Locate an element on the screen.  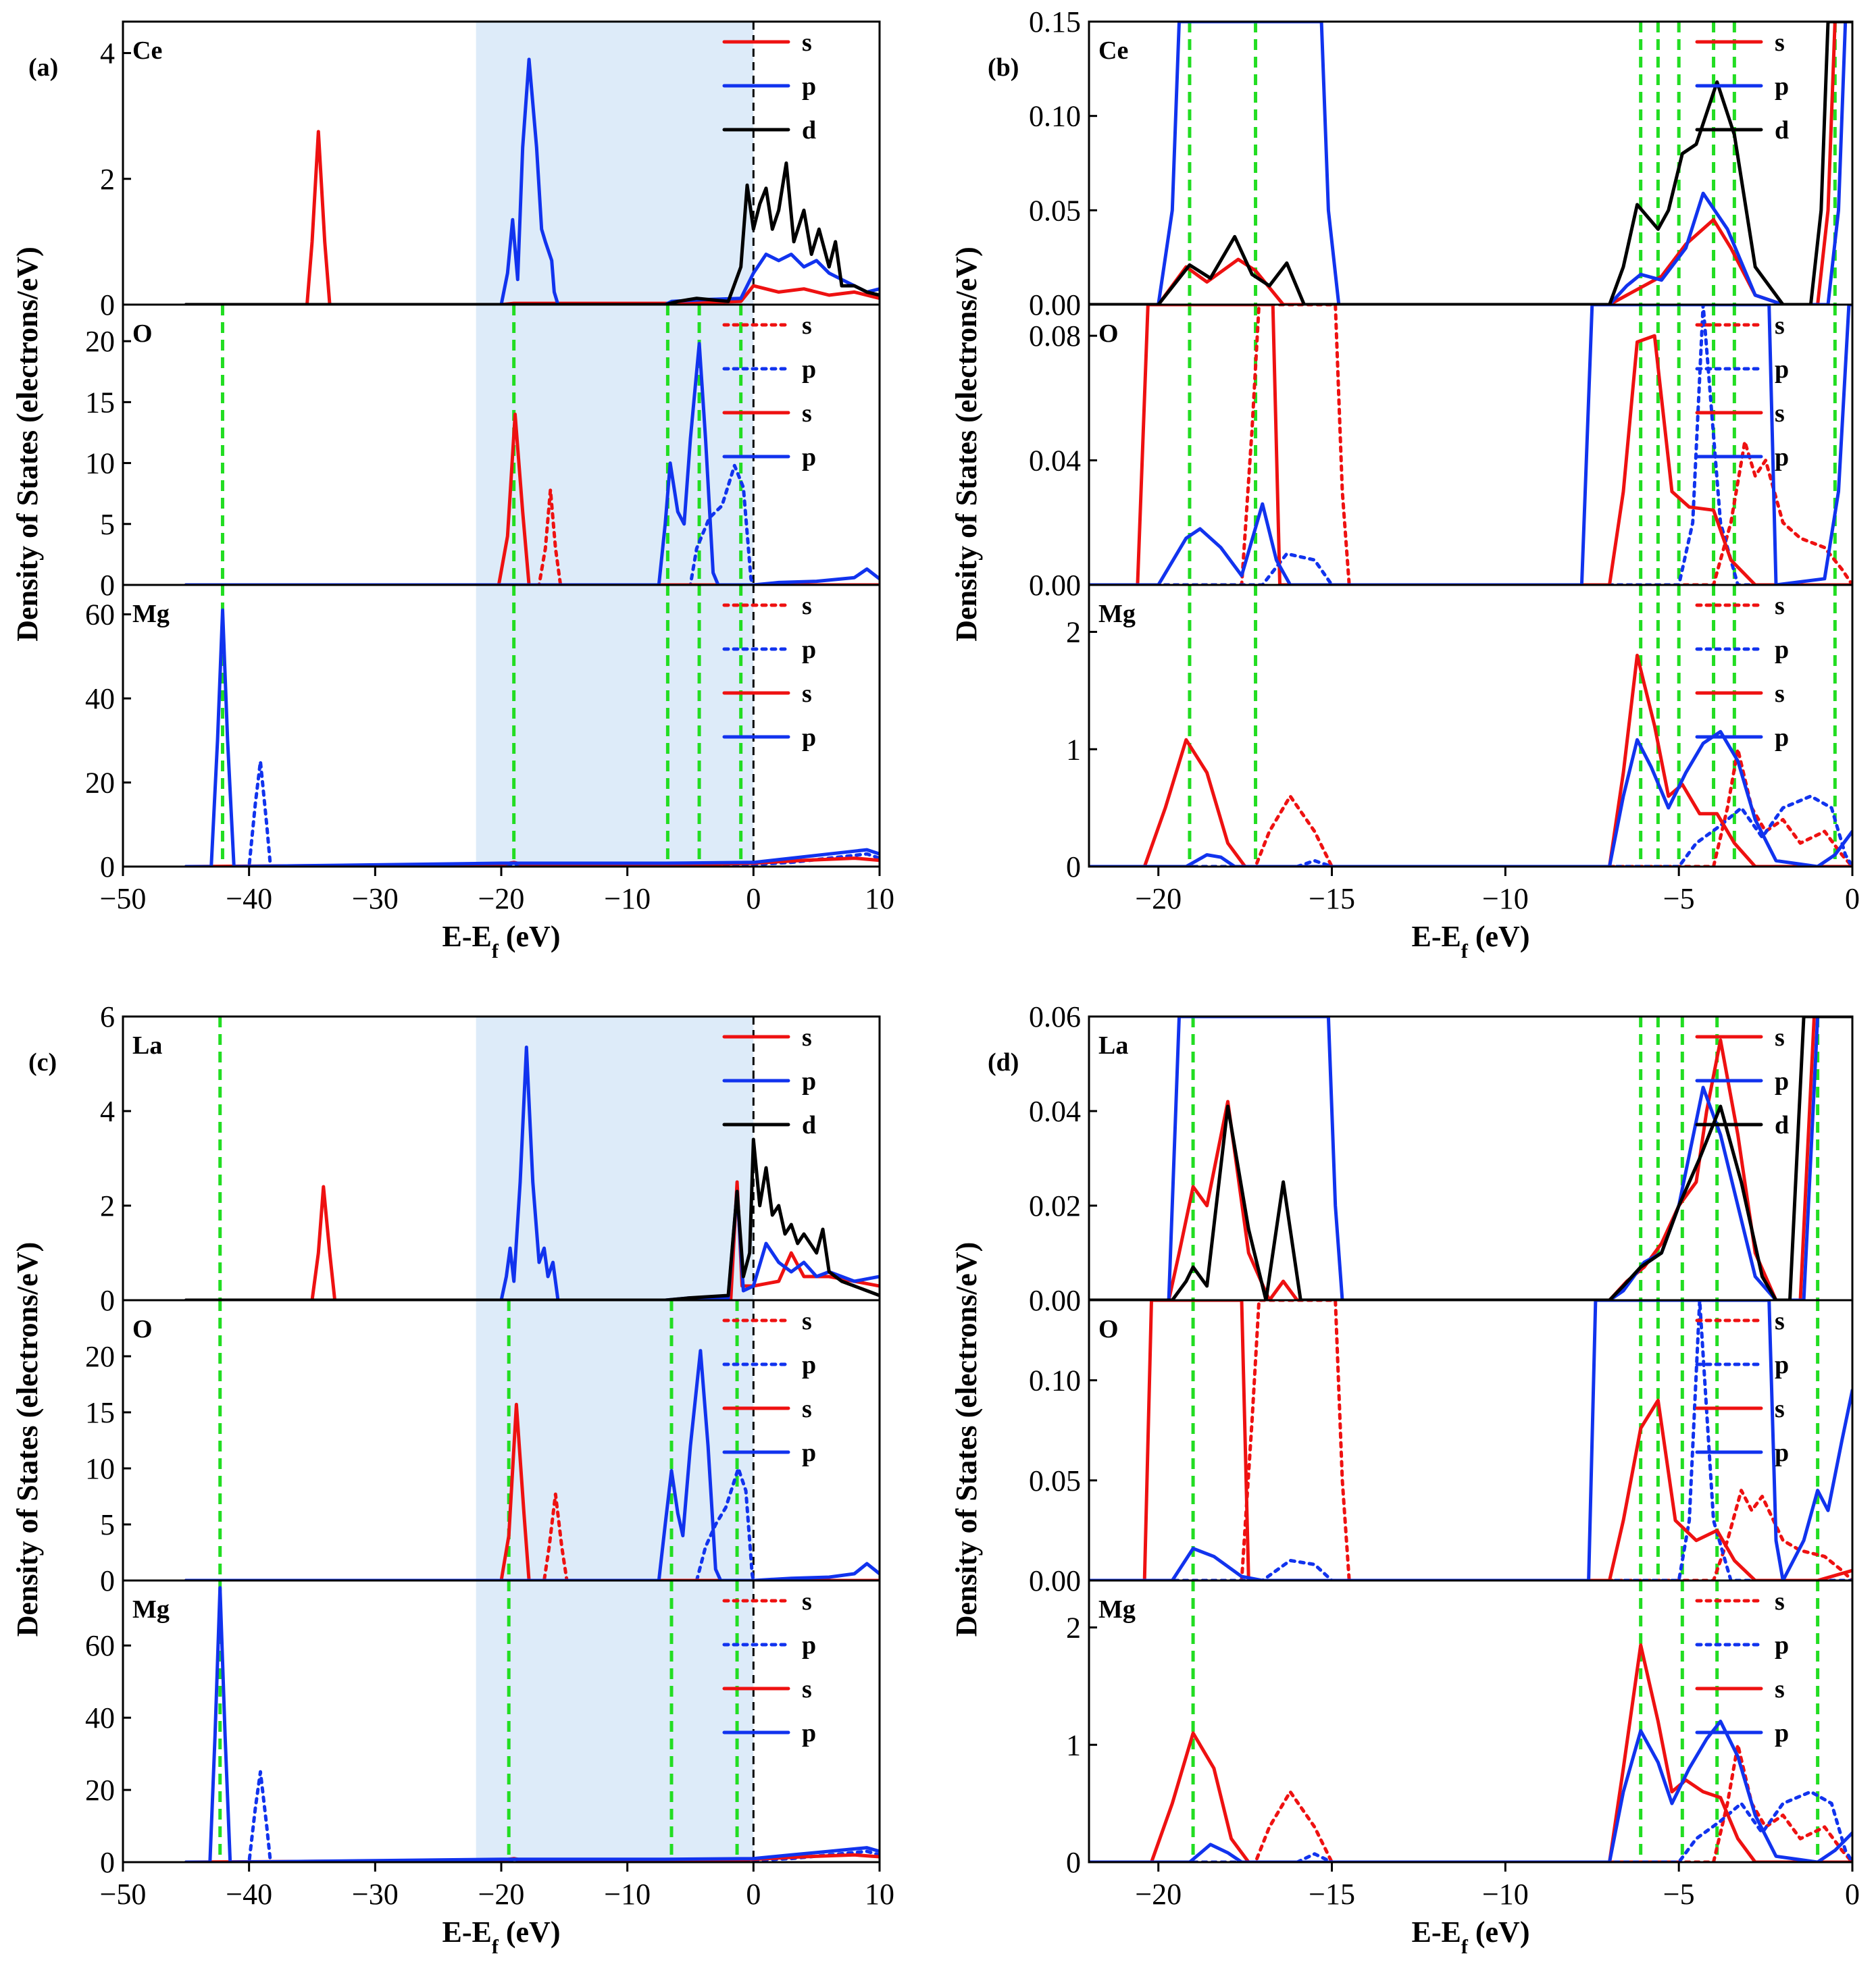
y-tick-label: 15 is located at coordinates (100, 1412).